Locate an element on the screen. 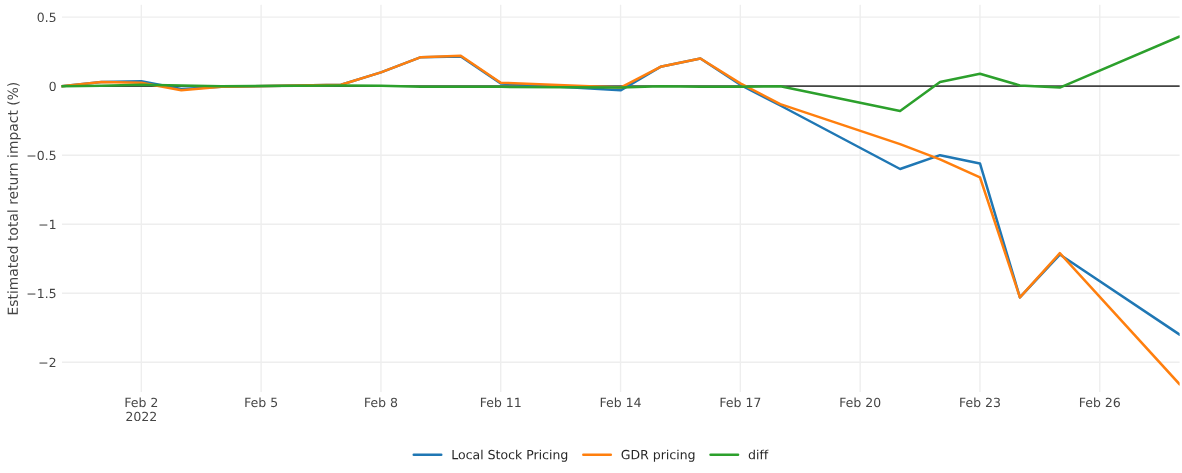 This screenshot has width=1182, height=473. y-tick-label: 0 is located at coordinates (52, 86).